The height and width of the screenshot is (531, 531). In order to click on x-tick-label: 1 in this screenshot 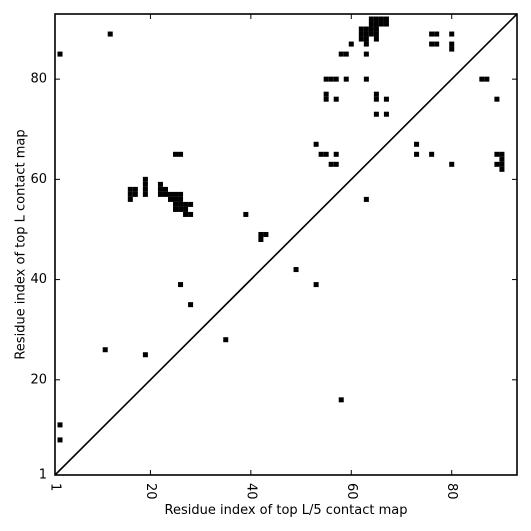, I will do `click(55, 487)`.